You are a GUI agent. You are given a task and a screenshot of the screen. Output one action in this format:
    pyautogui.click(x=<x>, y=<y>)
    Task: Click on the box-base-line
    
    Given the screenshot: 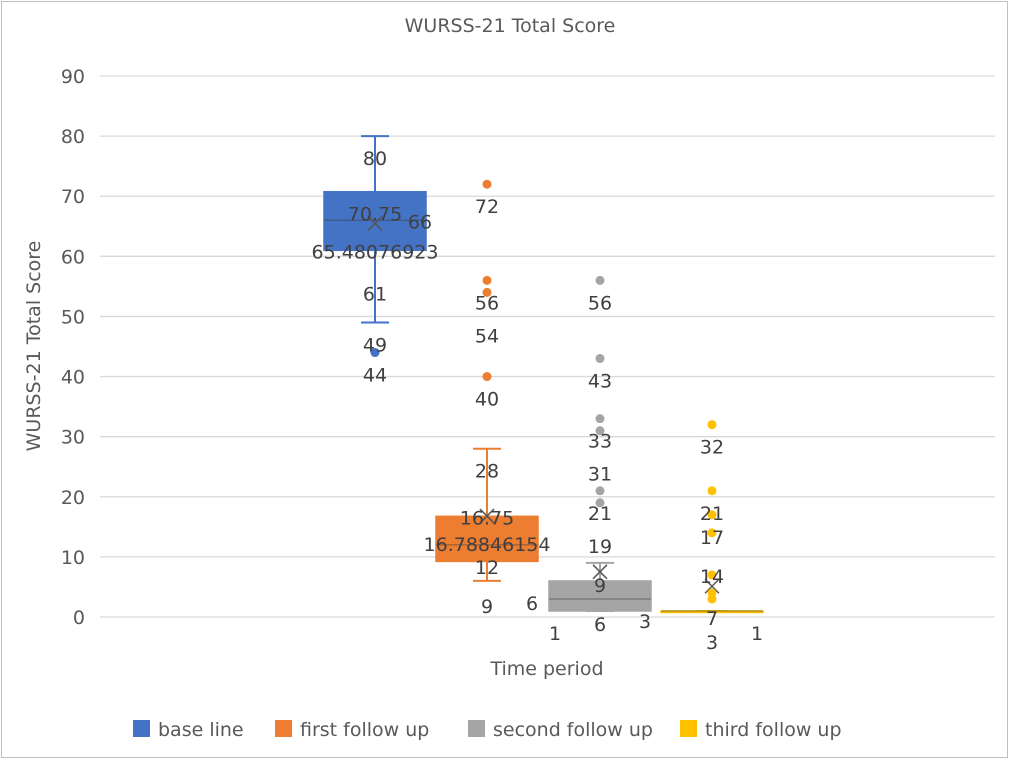 What is the action you would take?
    pyautogui.click(x=375, y=246)
    